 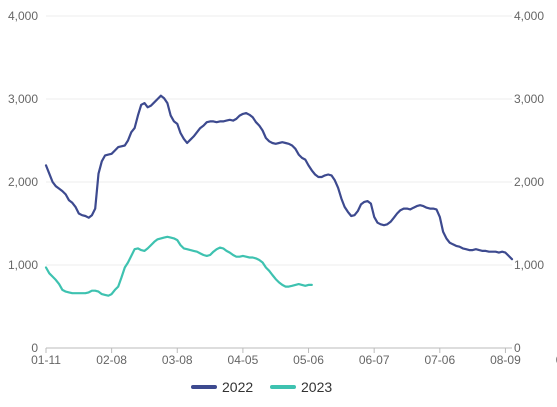 What do you see at coordinates (46, 360) in the screenshot?
I see `x-tick-label: 01-11` at bounding box center [46, 360].